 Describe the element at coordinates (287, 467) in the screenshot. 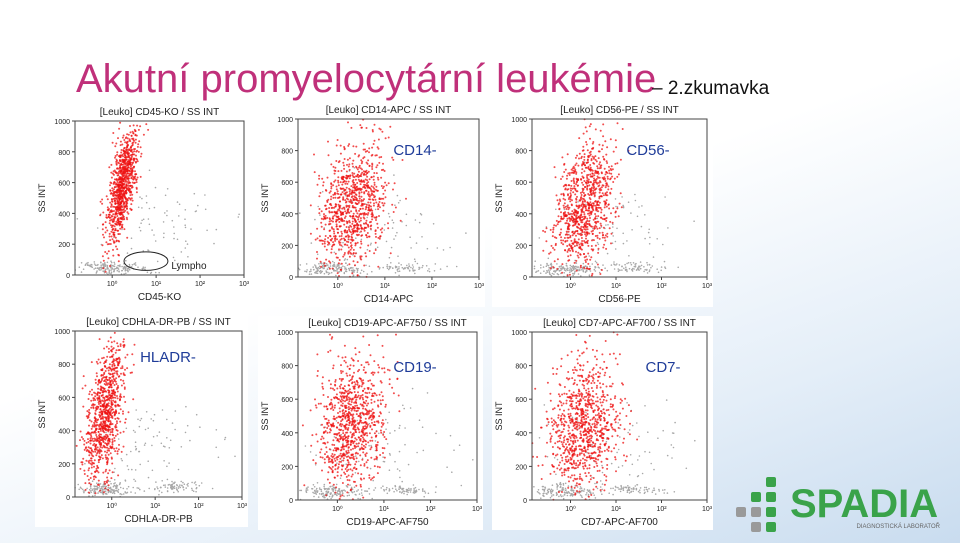

I see `y-tick-label: 200` at that location.